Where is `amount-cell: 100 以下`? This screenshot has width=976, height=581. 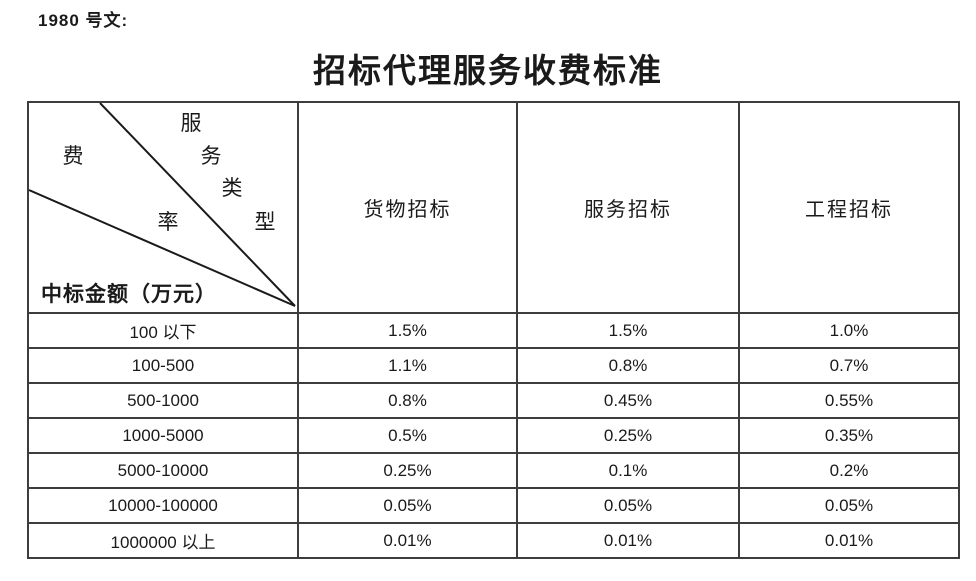
amount-cell: 100 以下 is located at coordinates (163, 330).